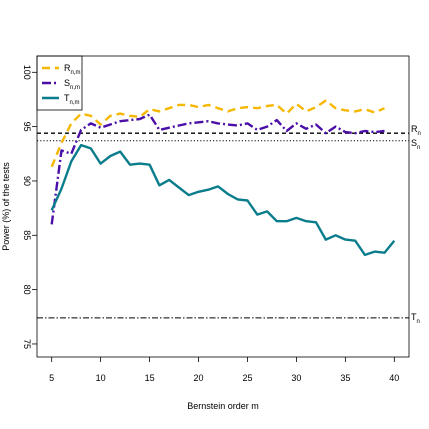  Describe the element at coordinates (223, 406) in the screenshot. I see `x-axis-title: Bernstein order m` at that location.